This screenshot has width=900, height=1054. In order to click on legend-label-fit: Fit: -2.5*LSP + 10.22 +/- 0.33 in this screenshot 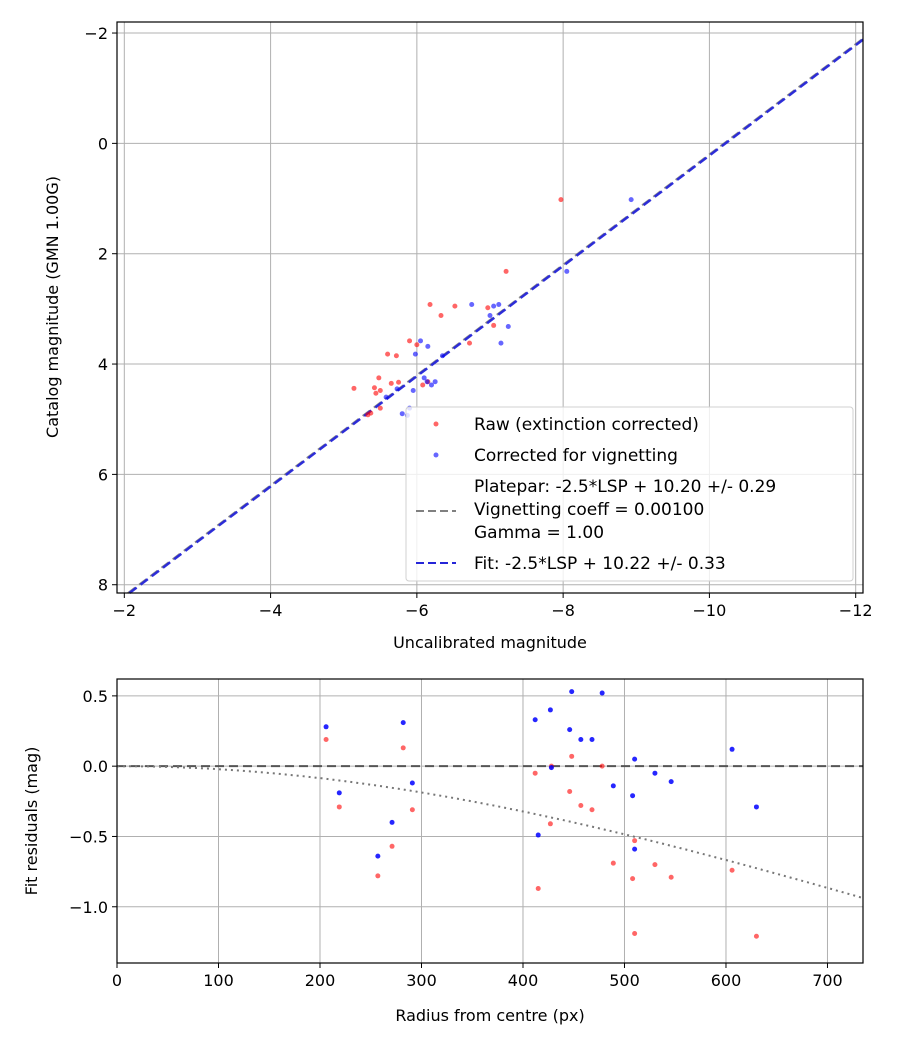, I will do `click(600, 564)`.